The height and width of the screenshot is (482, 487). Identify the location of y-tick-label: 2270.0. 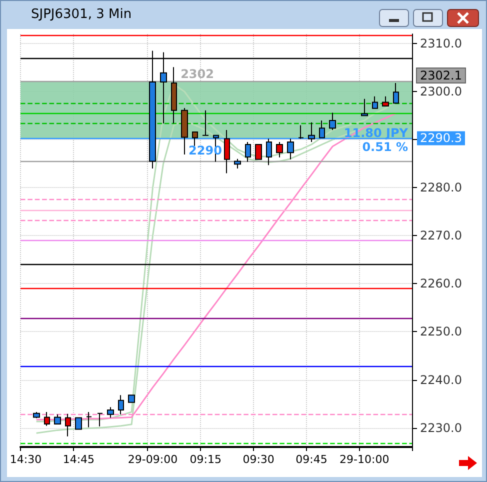
(441, 235).